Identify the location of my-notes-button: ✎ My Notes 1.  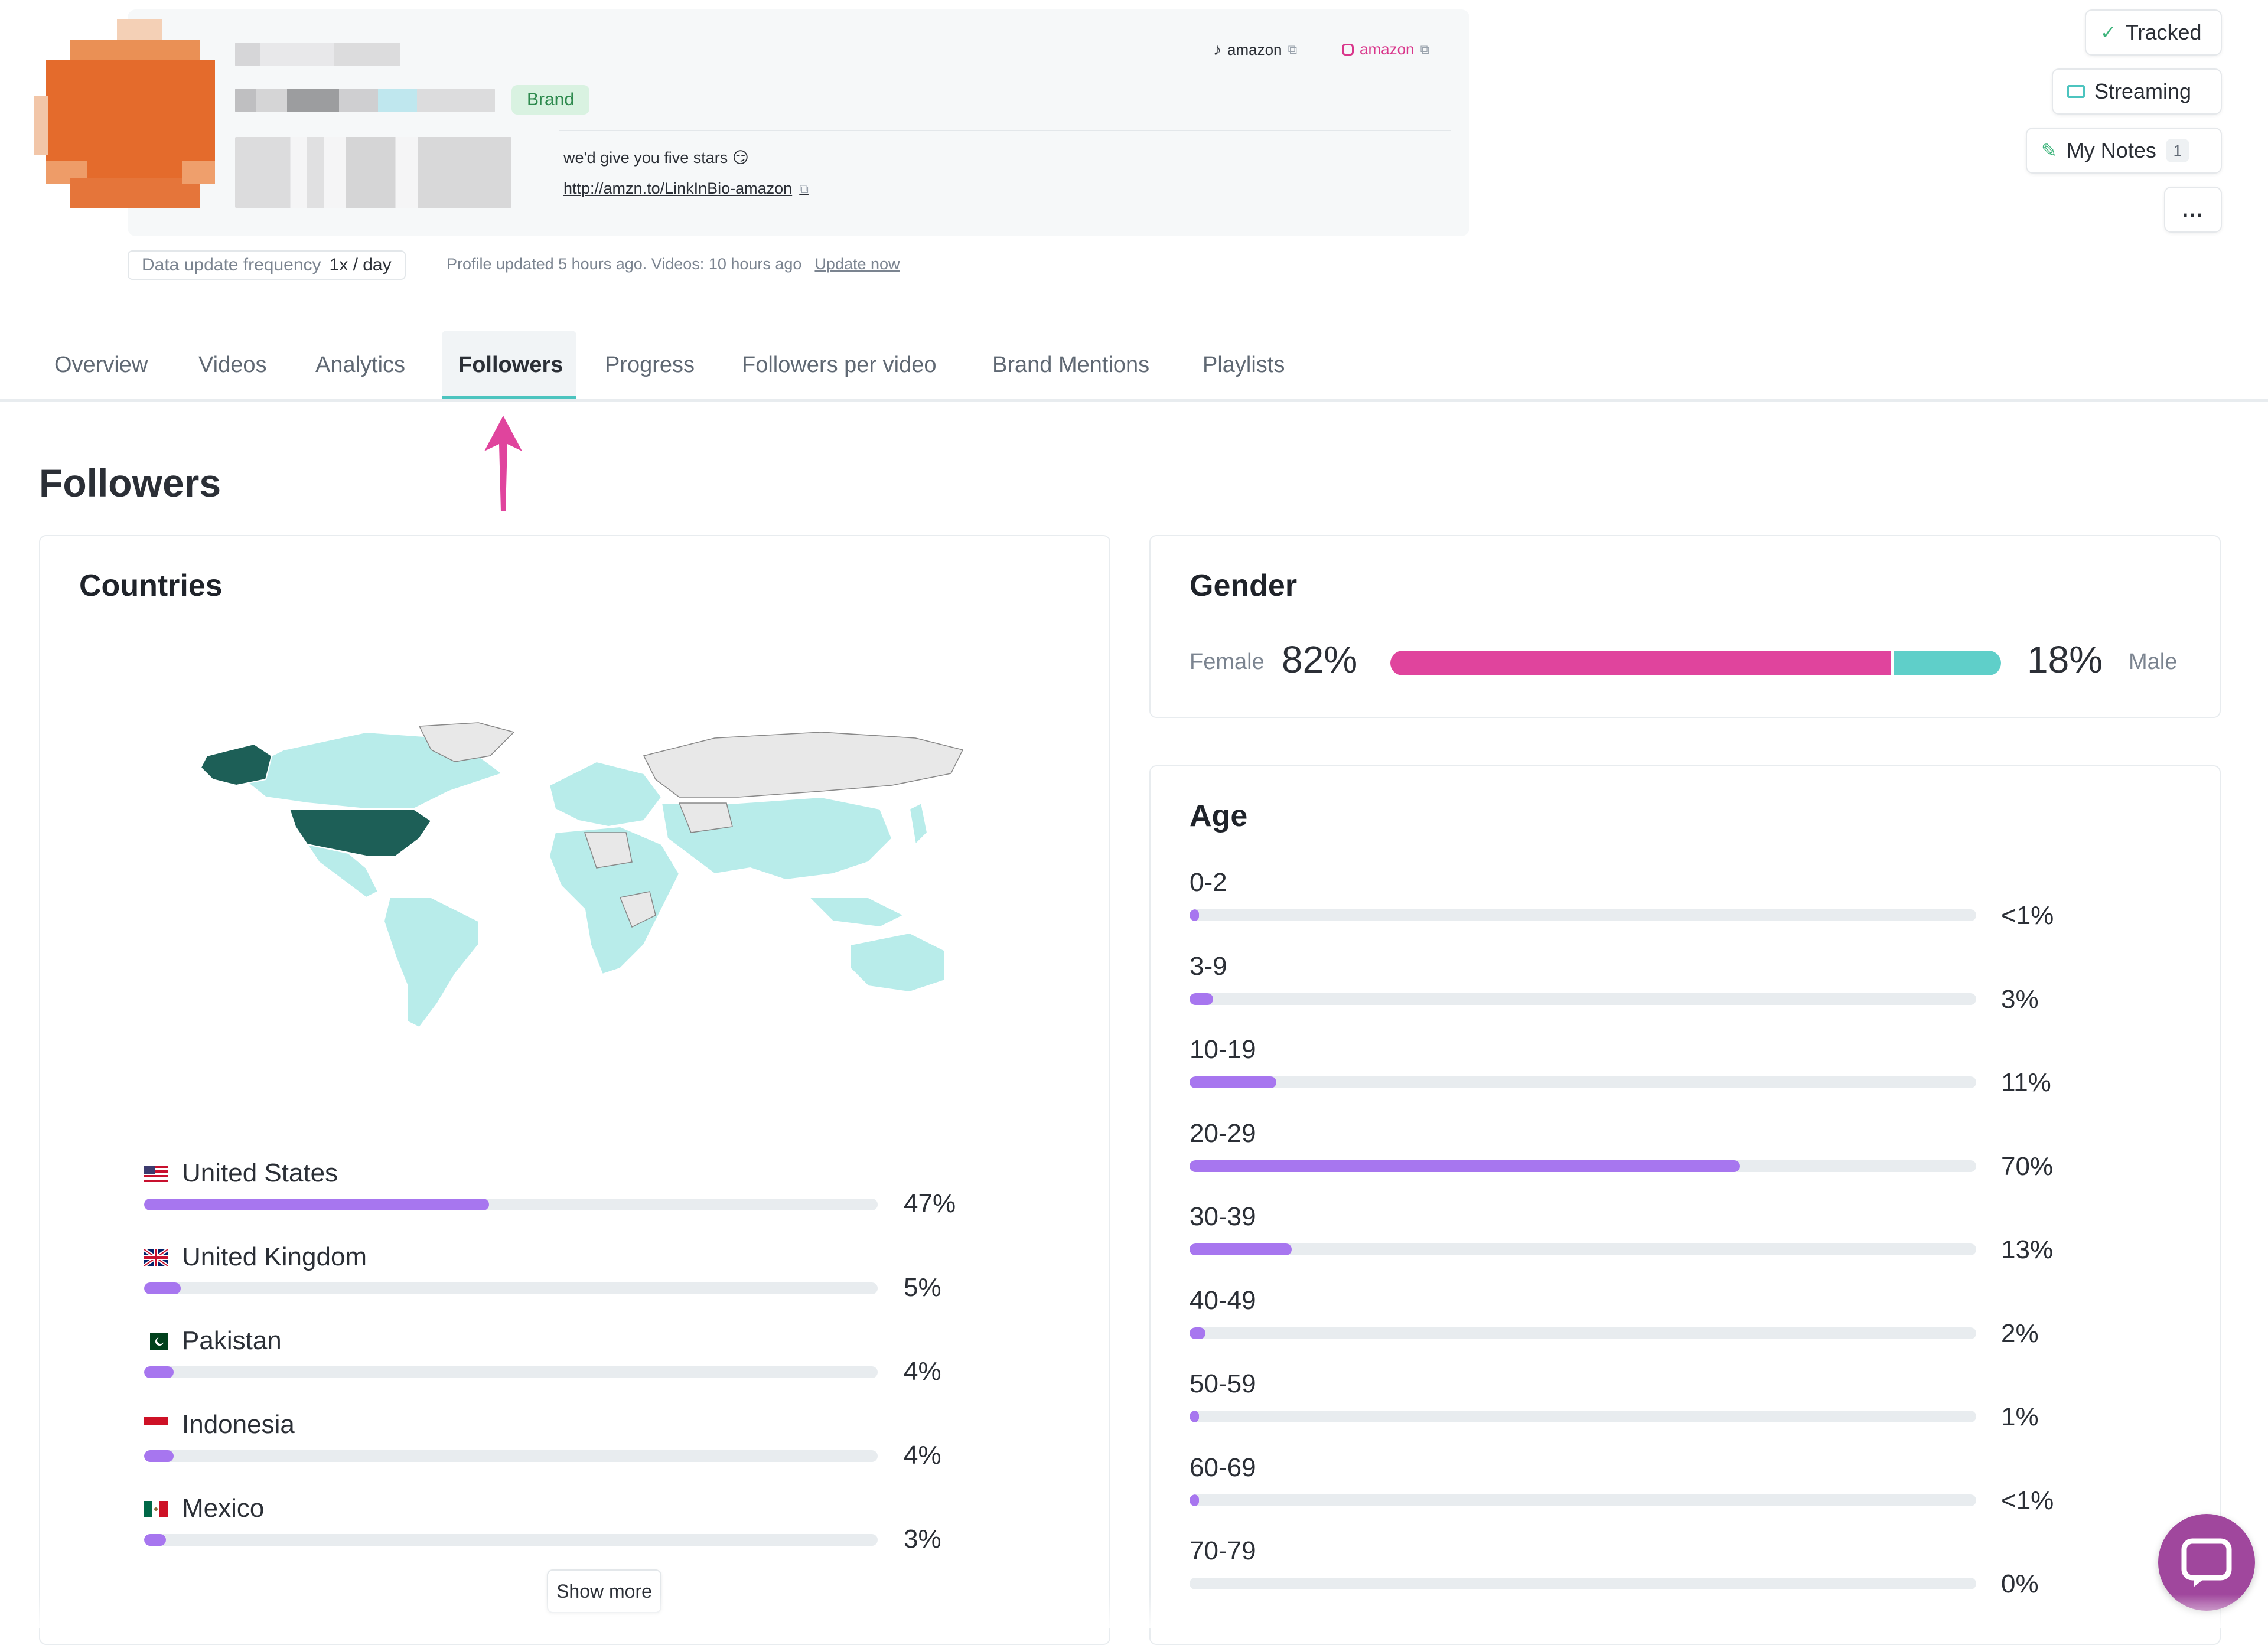
(2124, 151).